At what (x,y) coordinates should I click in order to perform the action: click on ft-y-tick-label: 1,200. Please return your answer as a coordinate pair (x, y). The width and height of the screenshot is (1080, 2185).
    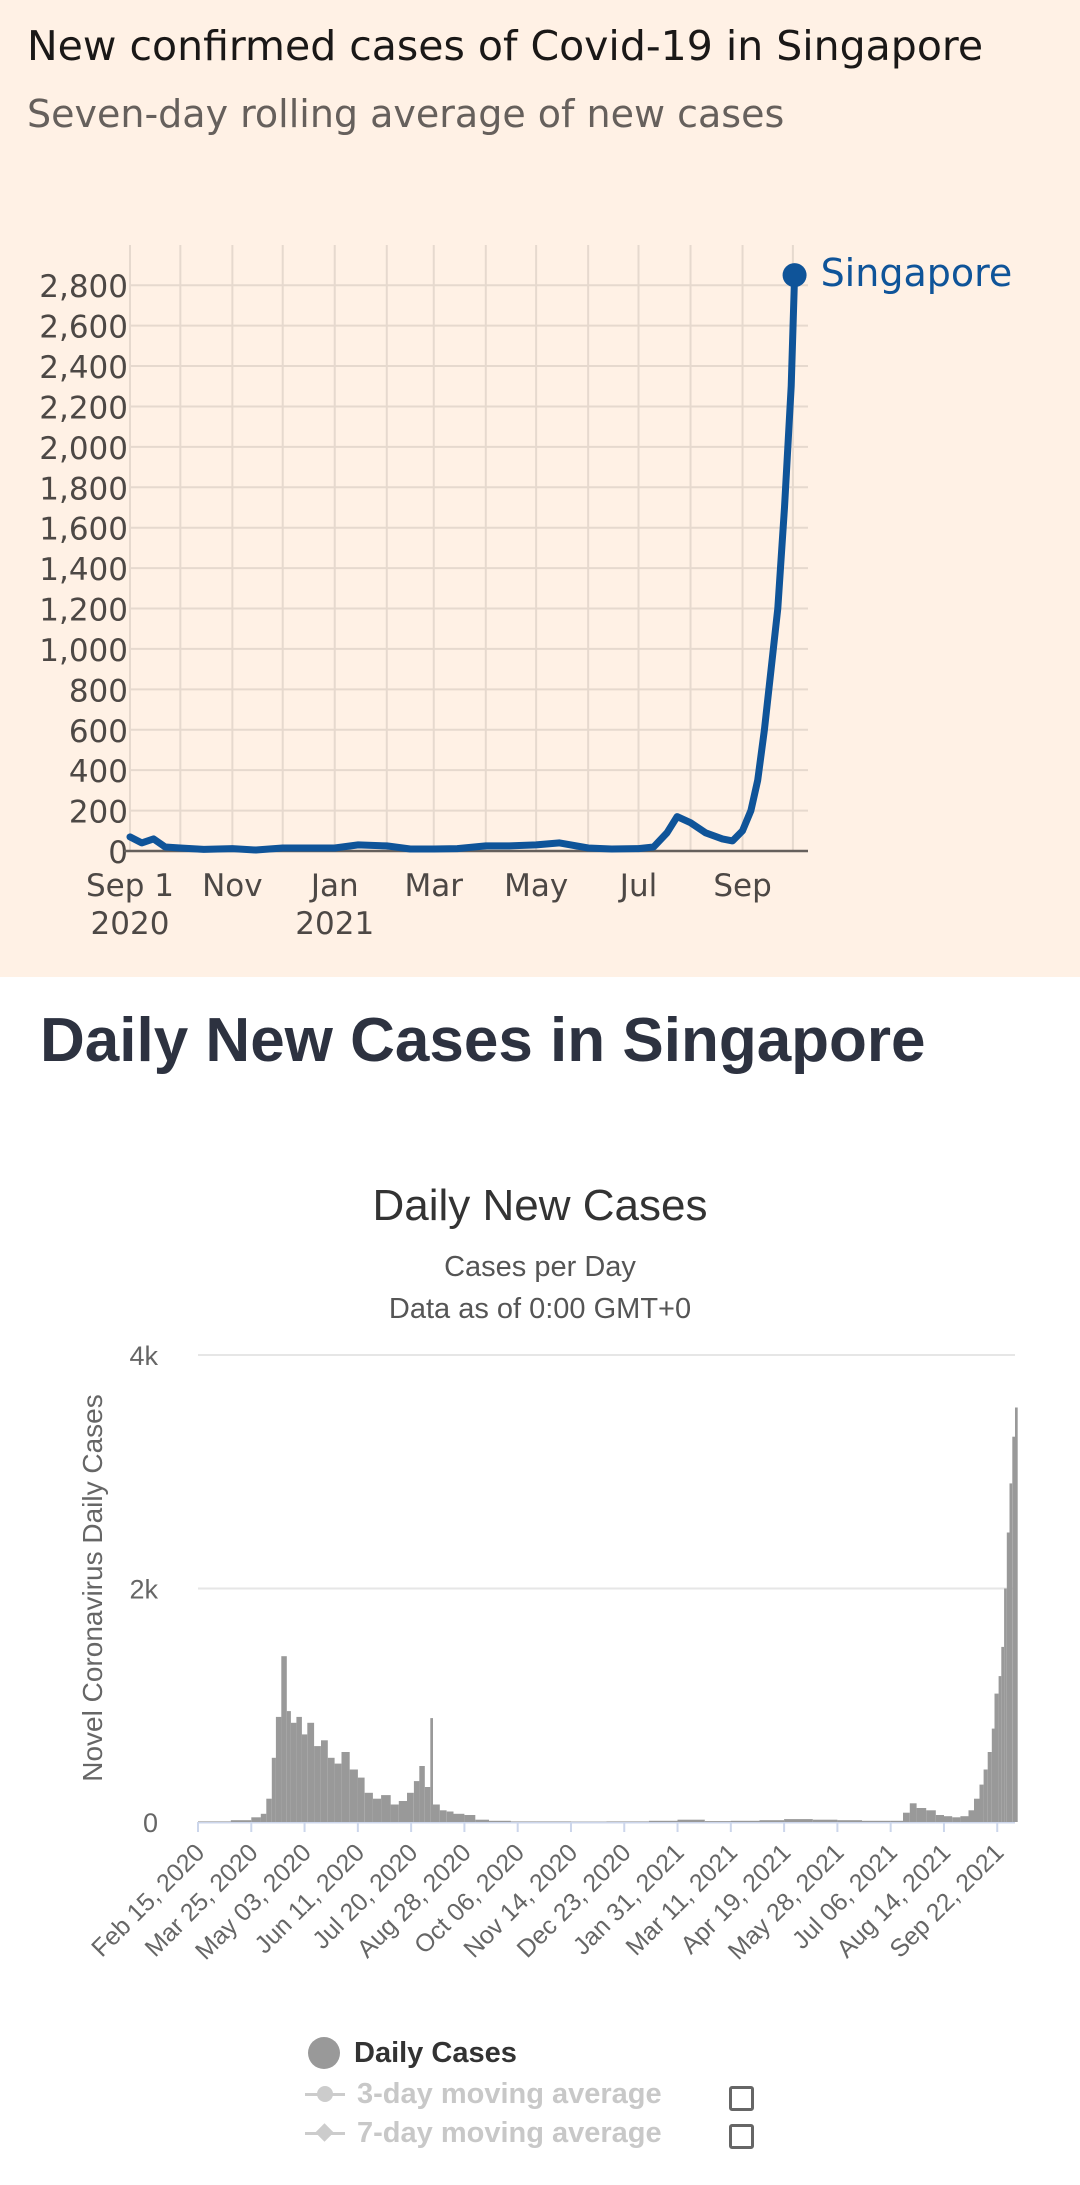
    Looking at the image, I should click on (83, 611).